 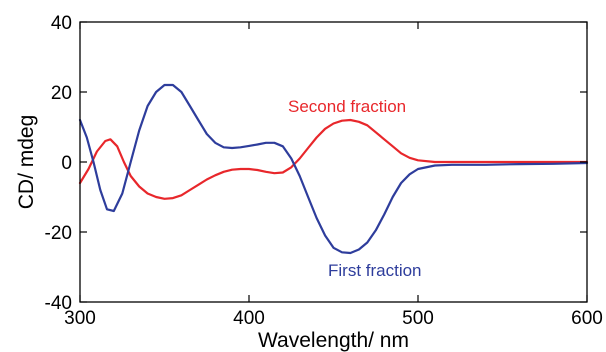 What do you see at coordinates (66, 163) in the screenshot?
I see `y-tick-label: 0` at bounding box center [66, 163].